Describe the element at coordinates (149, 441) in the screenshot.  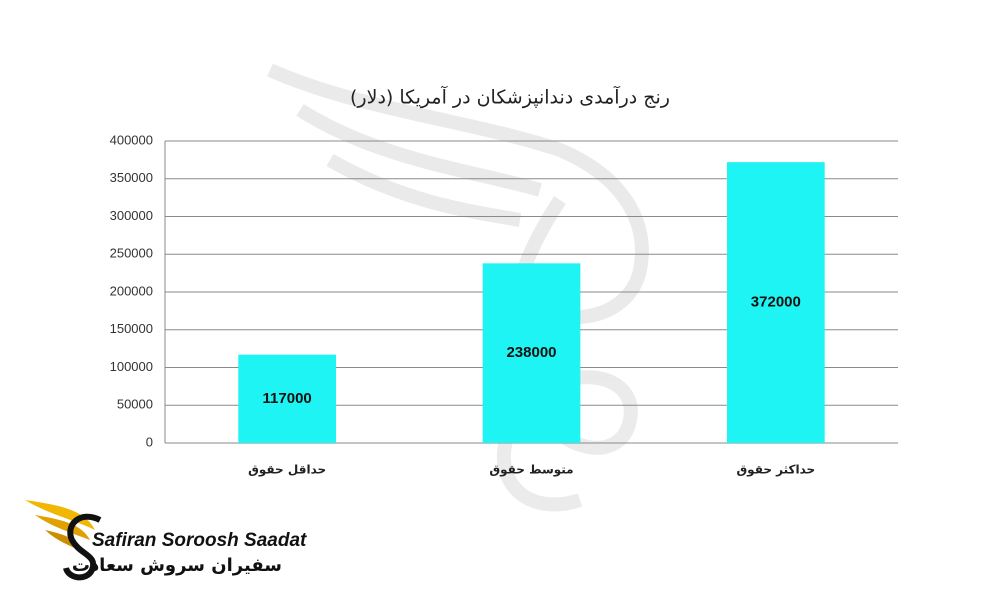
I see `y-tick-label: 0` at that location.